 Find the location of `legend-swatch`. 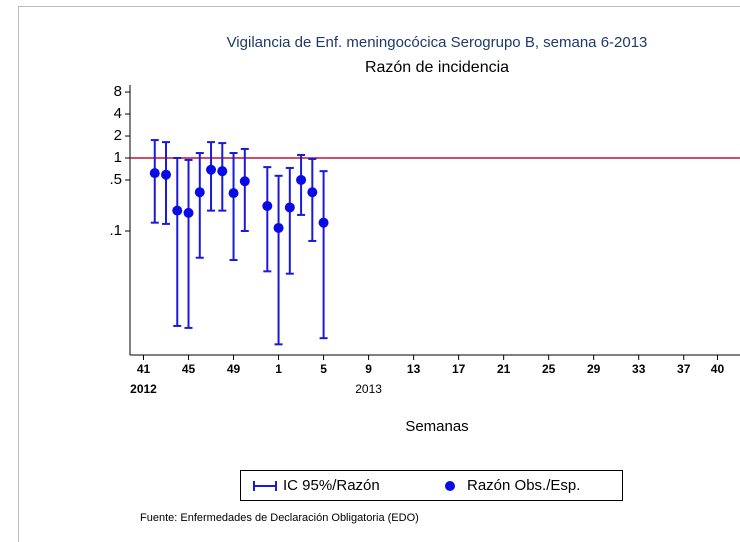

legend-swatch is located at coordinates (450, 486).